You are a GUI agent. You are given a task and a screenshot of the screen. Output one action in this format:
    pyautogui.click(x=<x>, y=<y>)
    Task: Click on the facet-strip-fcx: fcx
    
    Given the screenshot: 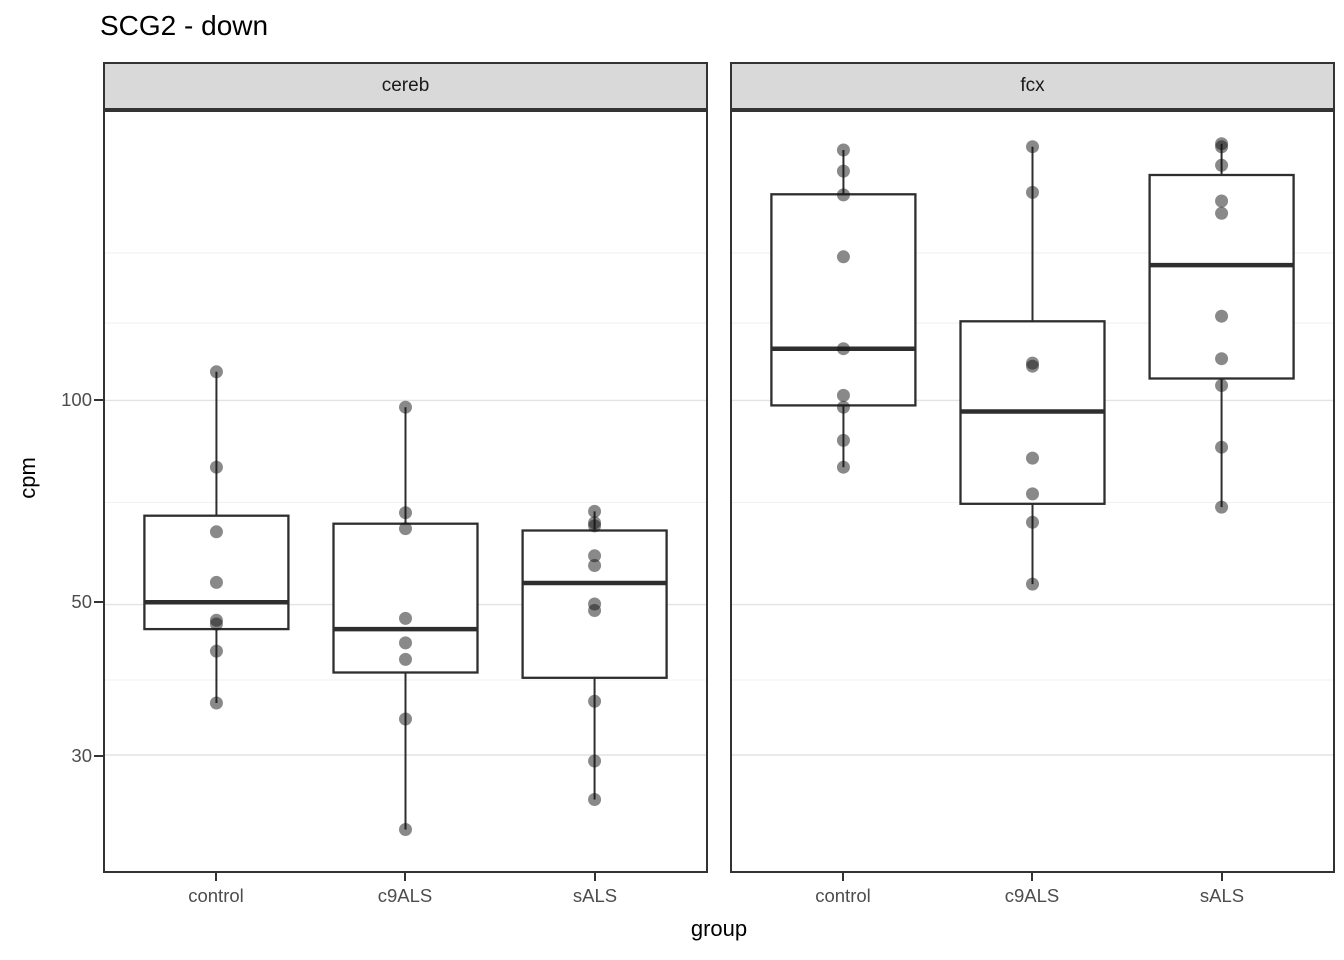 What is the action you would take?
    pyautogui.click(x=1032, y=86)
    